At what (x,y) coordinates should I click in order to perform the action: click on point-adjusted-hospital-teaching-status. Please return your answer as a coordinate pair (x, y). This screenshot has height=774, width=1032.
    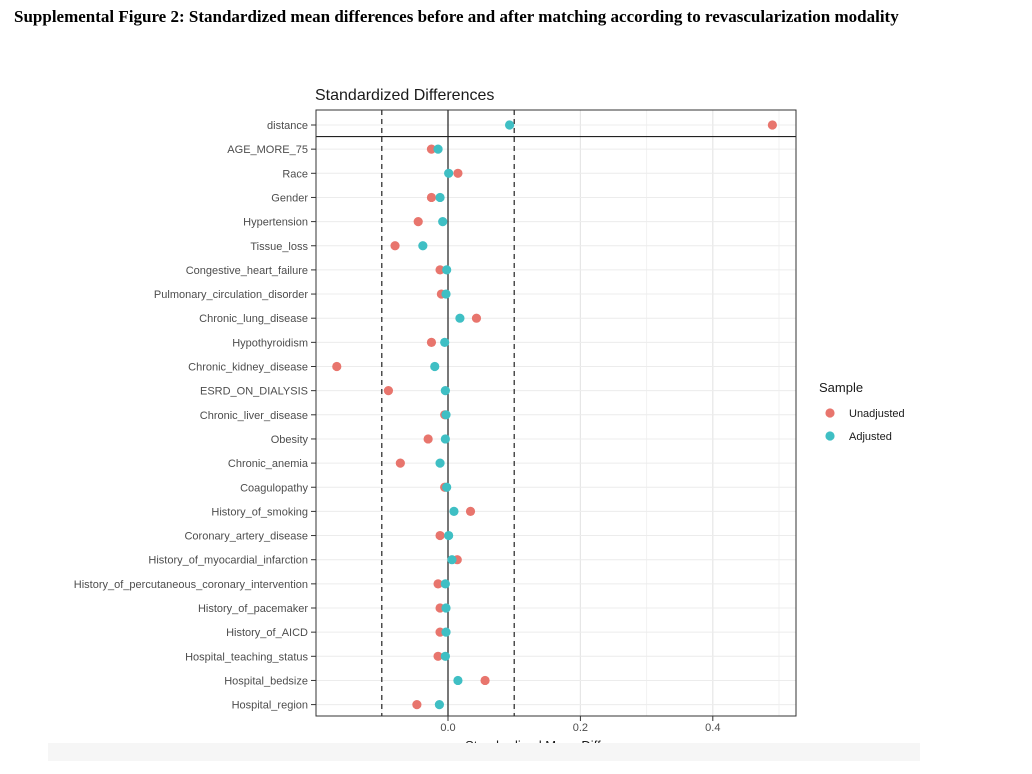
    Looking at the image, I should click on (445, 656).